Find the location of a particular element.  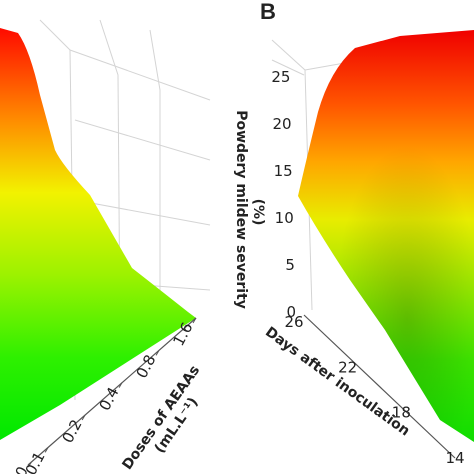

panel-b-z-tick-label: 15 is located at coordinates (283, 171).